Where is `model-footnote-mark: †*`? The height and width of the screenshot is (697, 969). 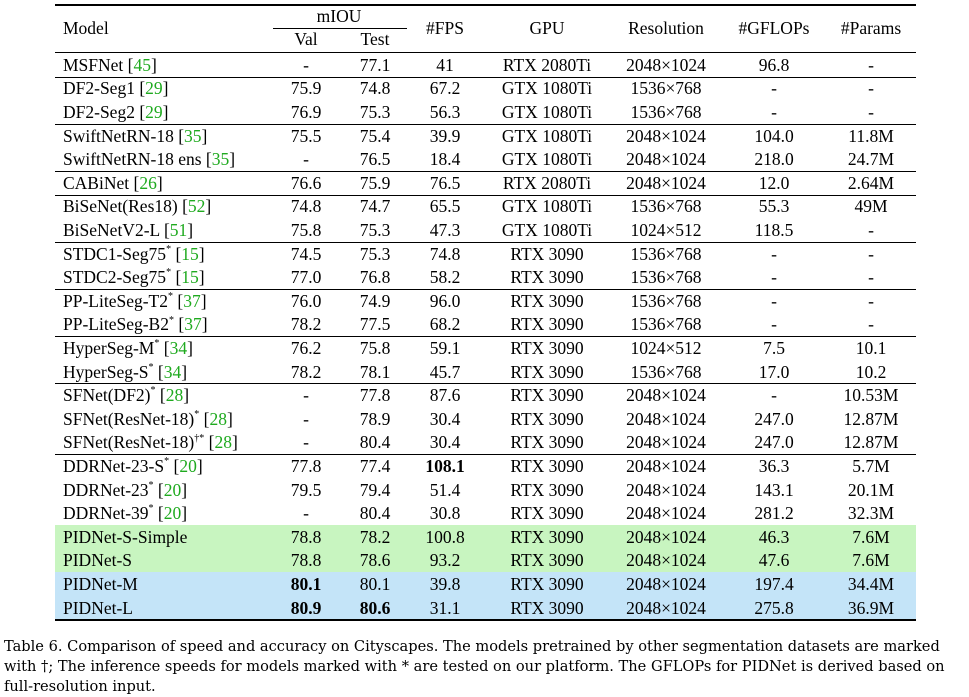 model-footnote-mark: †* is located at coordinates (199, 438).